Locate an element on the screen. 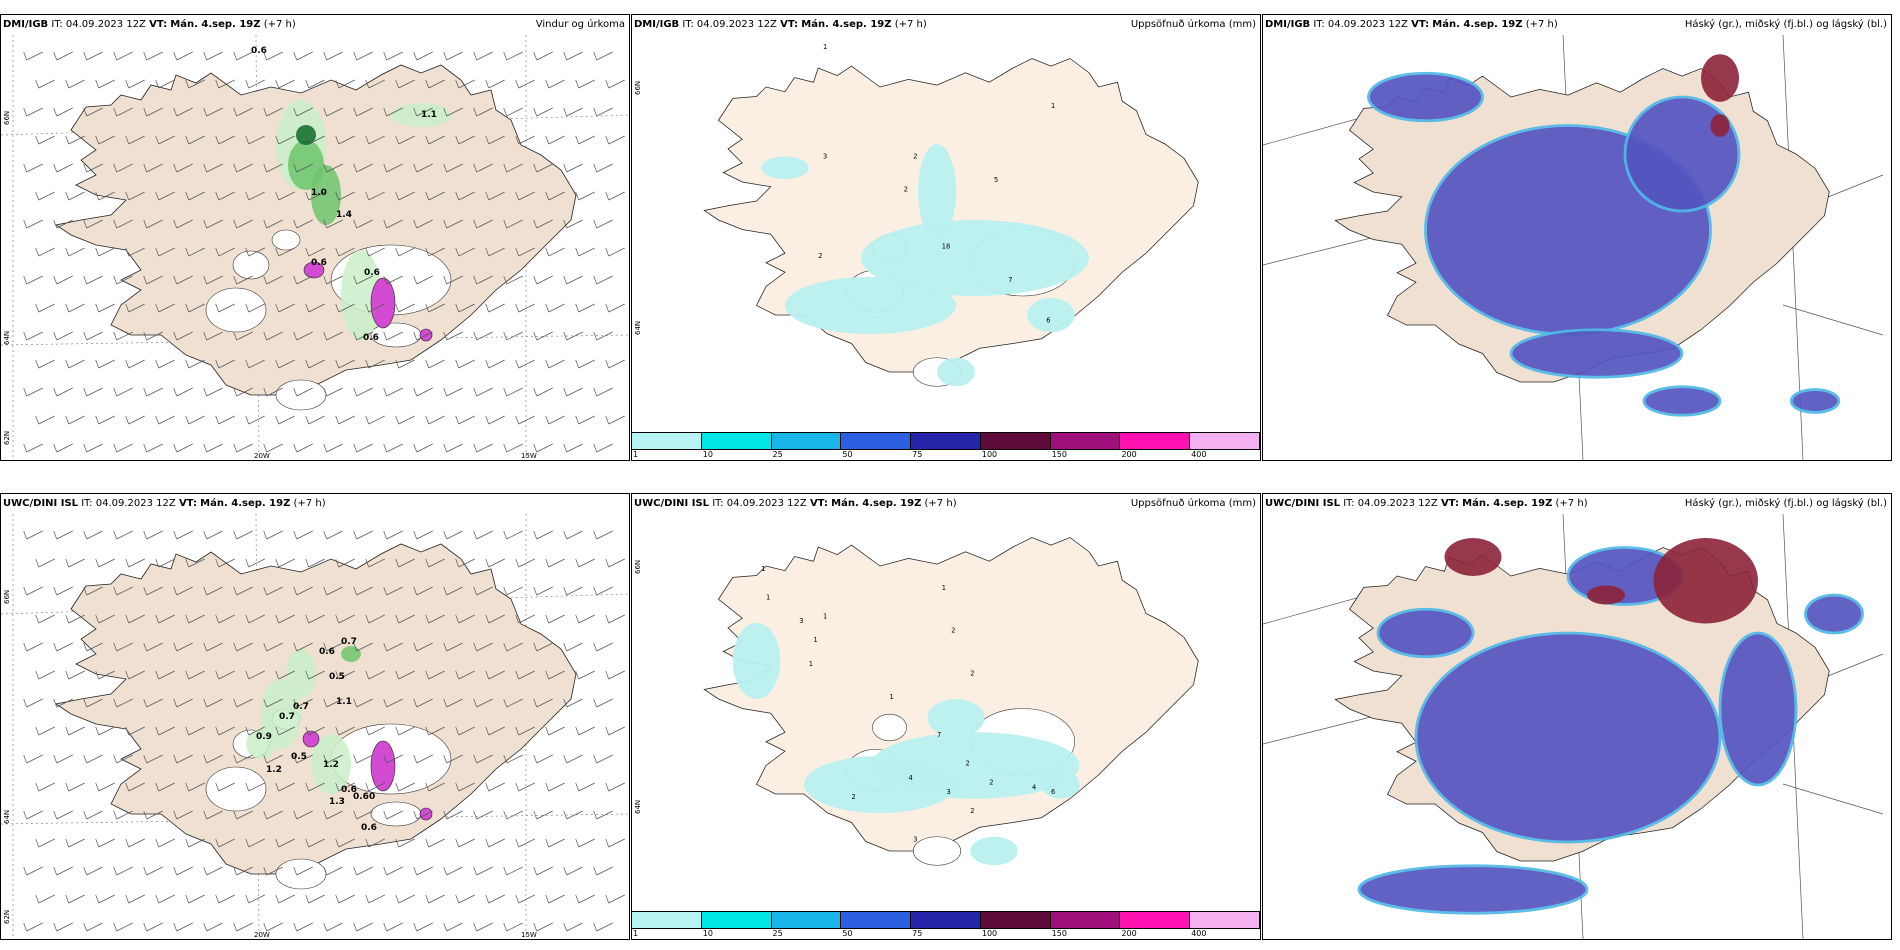 Image resolution: width=1900 pixels, height=950 pixels. panel-title: Uppsöfnuð úrkoma (mm) is located at coordinates (1193, 24).